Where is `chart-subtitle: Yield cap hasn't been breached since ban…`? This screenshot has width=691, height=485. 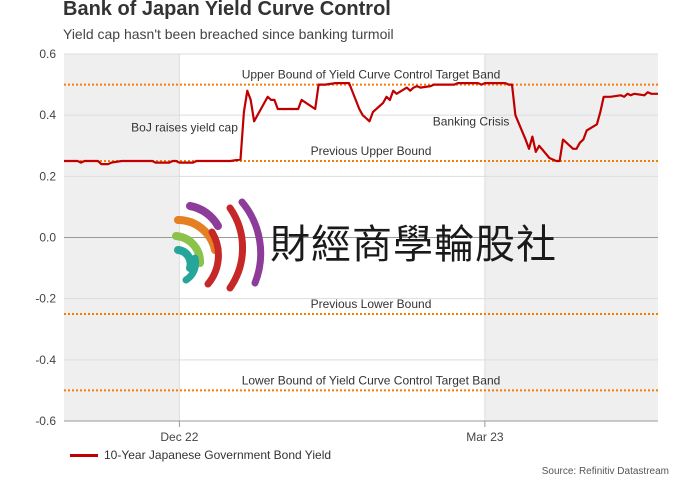
chart-subtitle: Yield cap hasn't been breached since ban… is located at coordinates (228, 34).